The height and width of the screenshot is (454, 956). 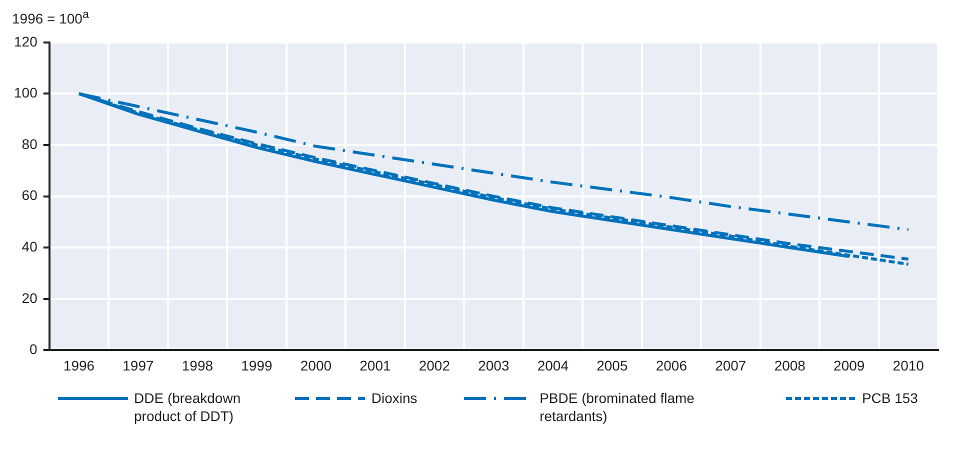 I want to click on x-tick-label: 2010, so click(x=908, y=365).